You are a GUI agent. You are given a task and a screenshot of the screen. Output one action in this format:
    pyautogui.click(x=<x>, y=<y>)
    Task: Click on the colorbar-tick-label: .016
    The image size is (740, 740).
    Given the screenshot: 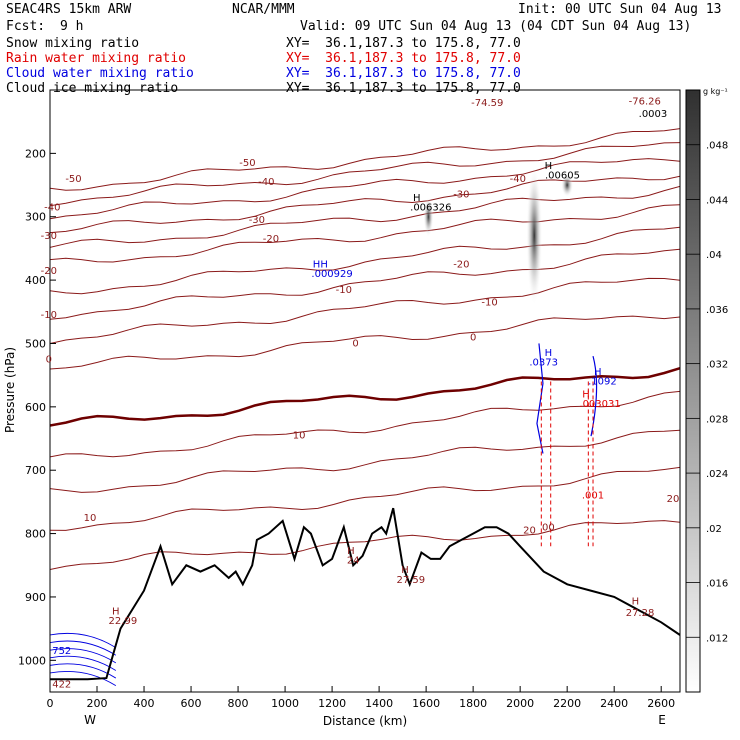 What is the action you would take?
    pyautogui.click(x=717, y=584)
    